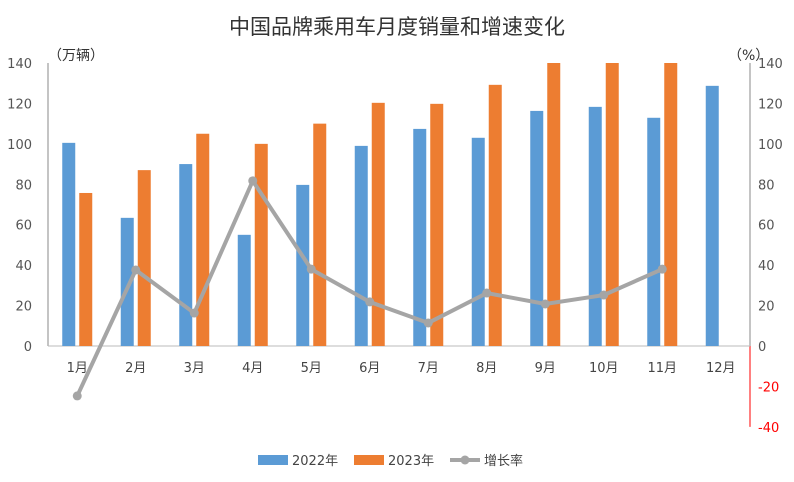  What do you see at coordinates (19, 145) in the screenshot?
I see `left-tick-label: 100` at bounding box center [19, 145].